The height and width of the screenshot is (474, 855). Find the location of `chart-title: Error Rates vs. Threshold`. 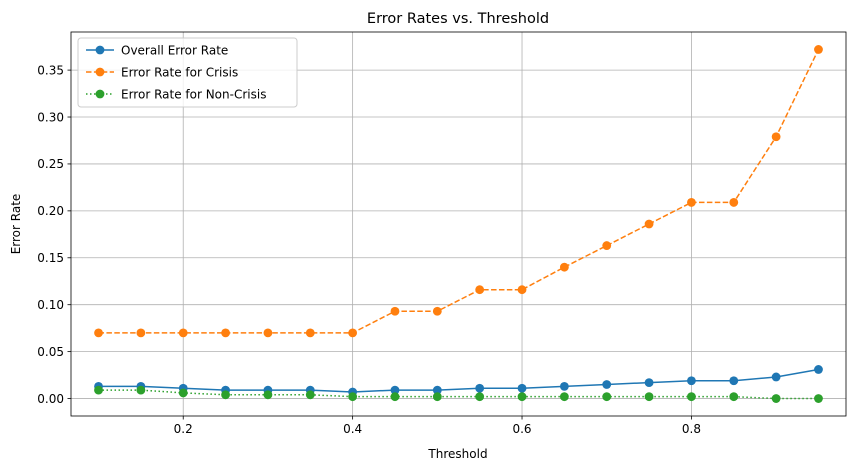

chart-title: Error Rates vs. Threshold is located at coordinates (458, 19).